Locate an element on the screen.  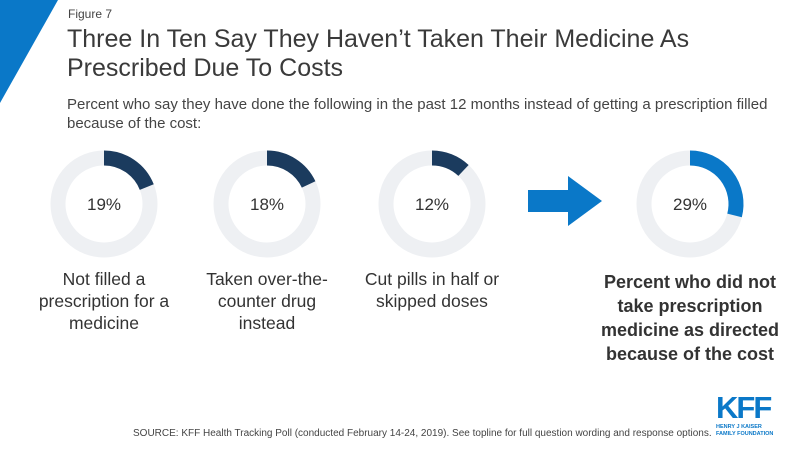
logo-mark: KFF is located at coordinates (744, 407).